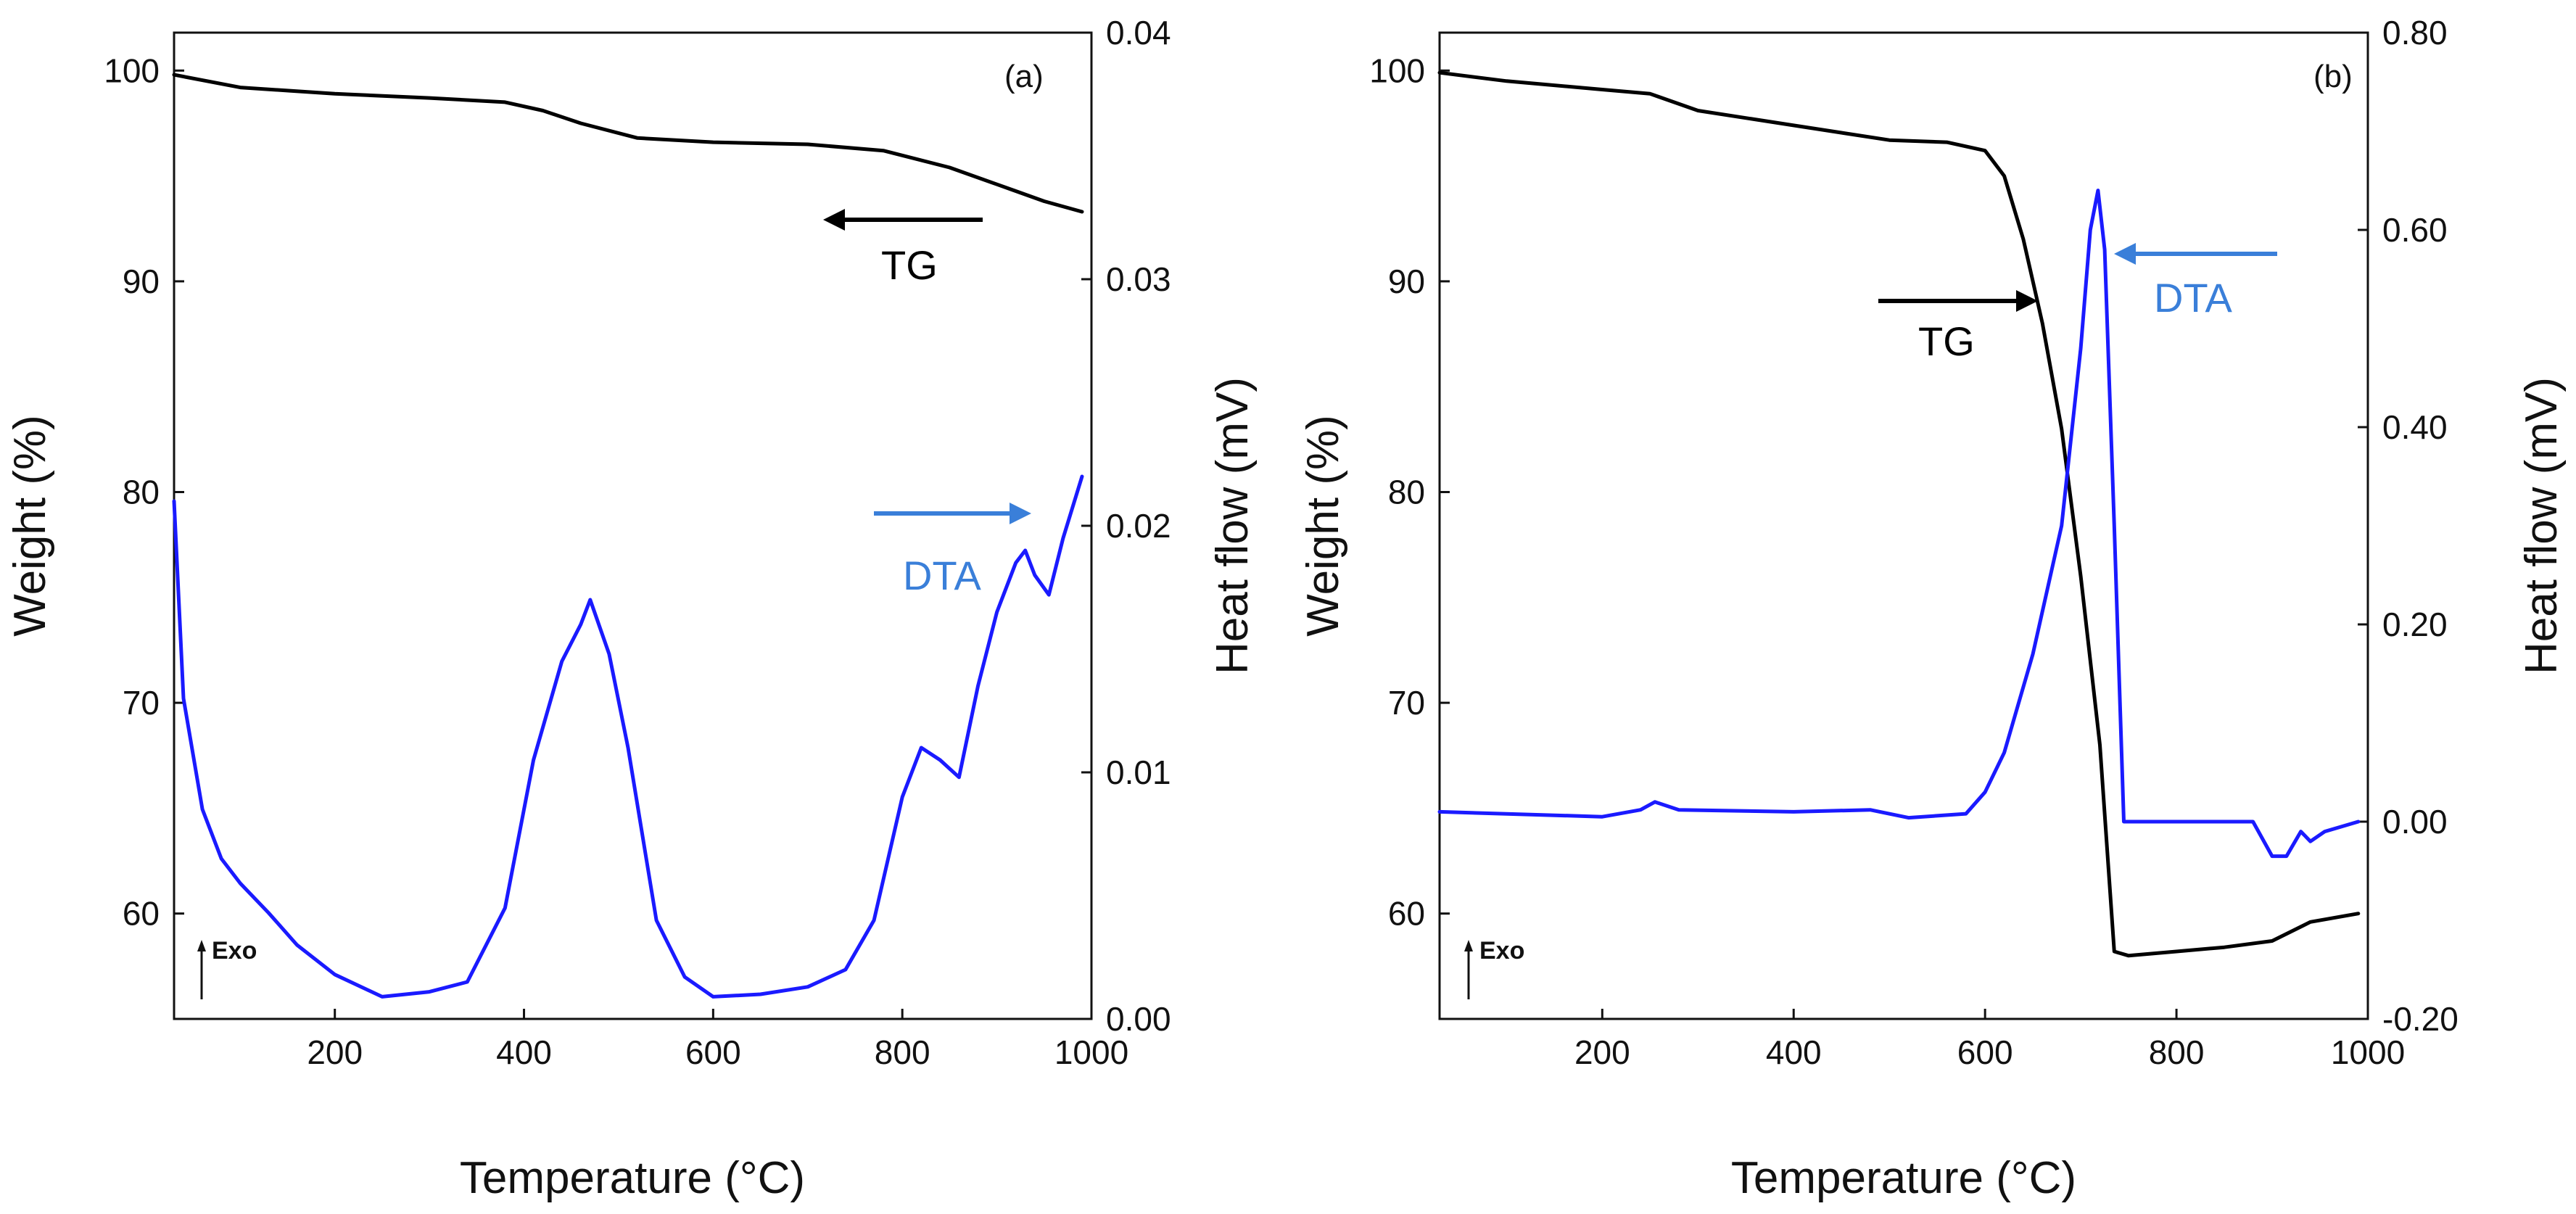 Image resolution: width=2576 pixels, height=1214 pixels. Describe the element at coordinates (632, 1178) in the screenshot. I see `panel-a-xlabel: Temperature (°C)` at that location.